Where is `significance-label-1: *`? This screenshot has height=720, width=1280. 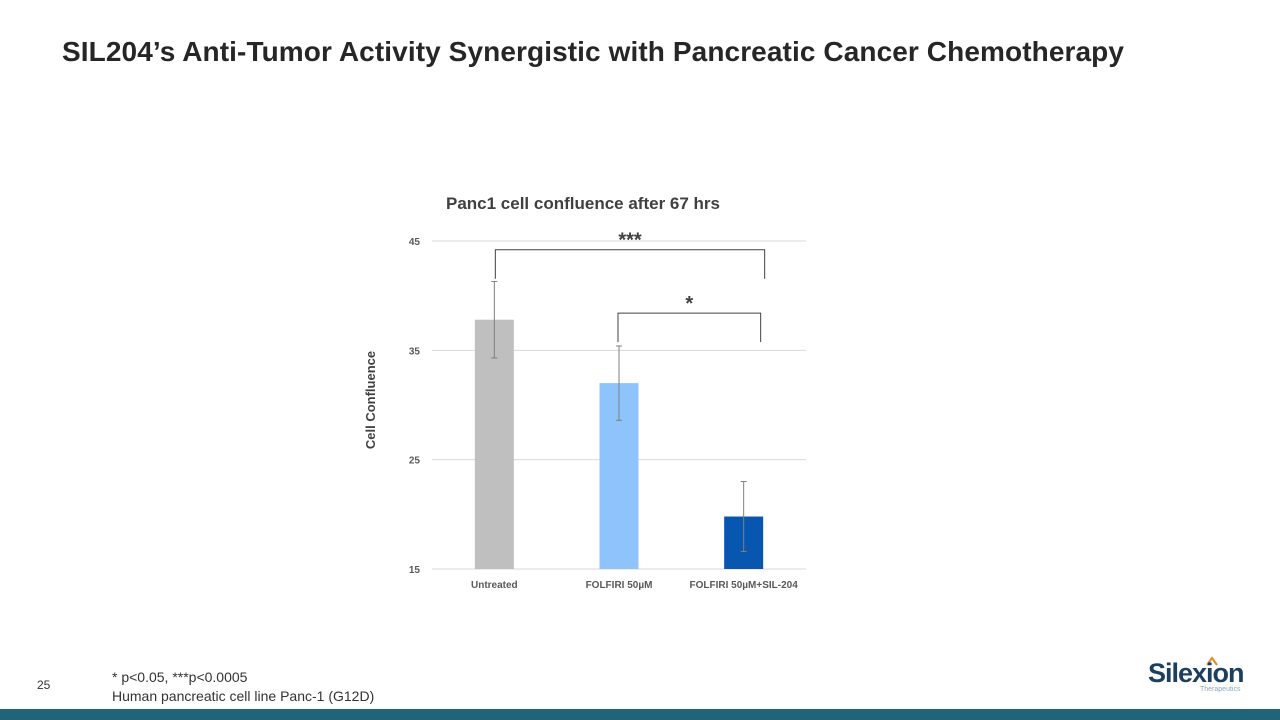
significance-label-1: * is located at coordinates (689, 304).